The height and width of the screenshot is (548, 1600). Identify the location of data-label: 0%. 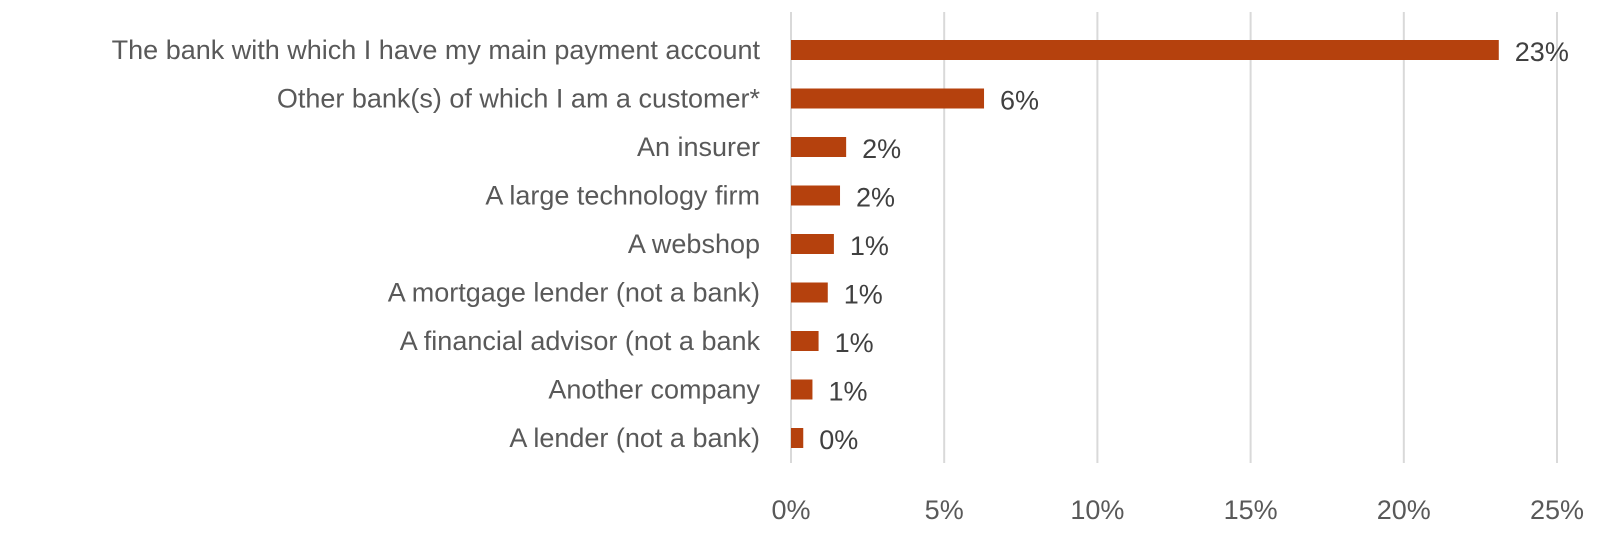
(838, 440).